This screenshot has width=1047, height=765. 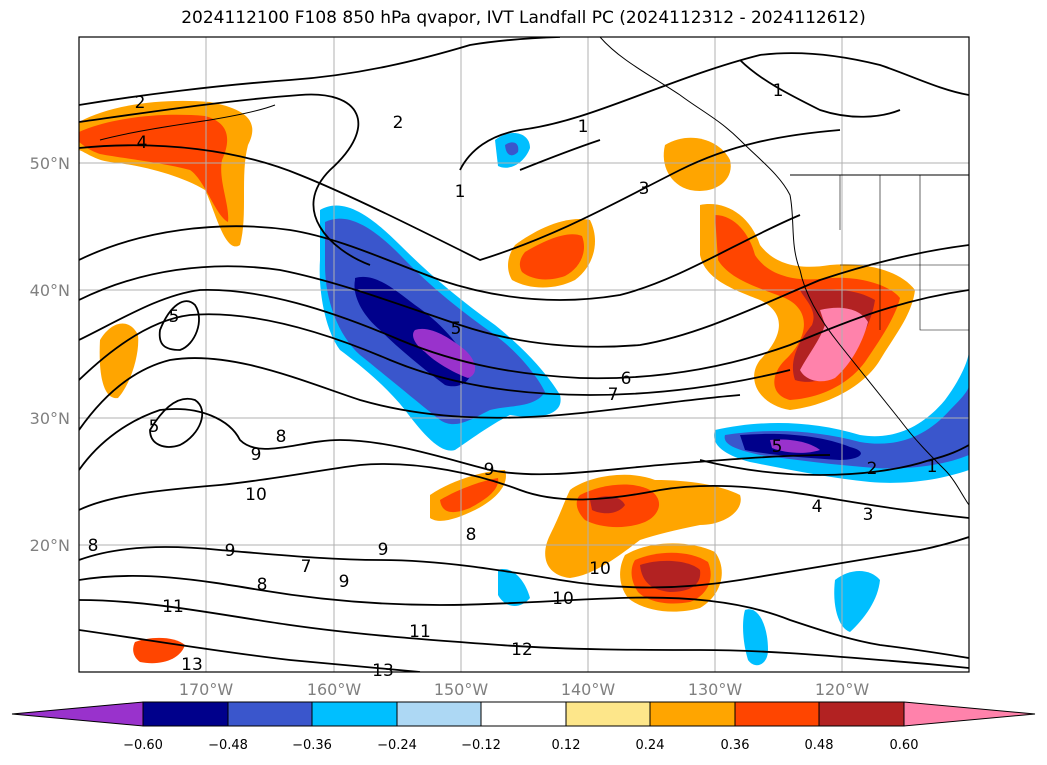 What do you see at coordinates (969, 714) in the screenshot?
I see `colorbar-extend-high` at bounding box center [969, 714].